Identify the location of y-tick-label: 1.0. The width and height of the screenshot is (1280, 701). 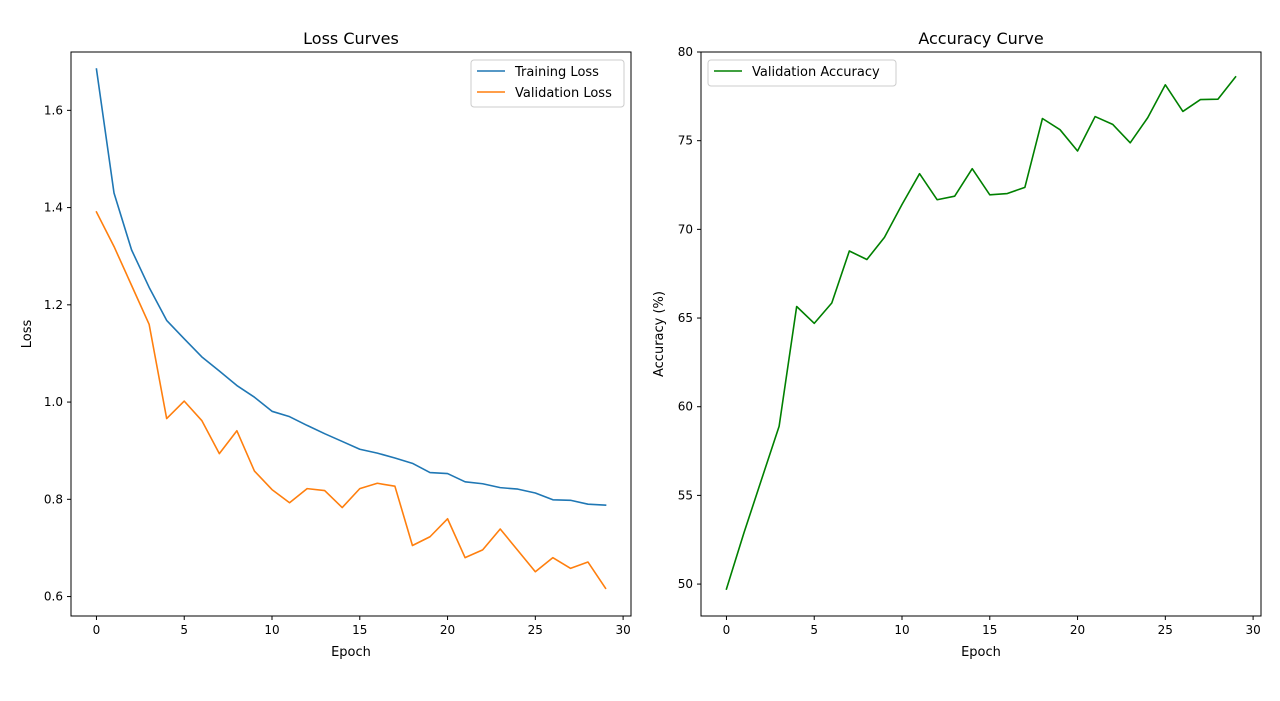
(53, 402).